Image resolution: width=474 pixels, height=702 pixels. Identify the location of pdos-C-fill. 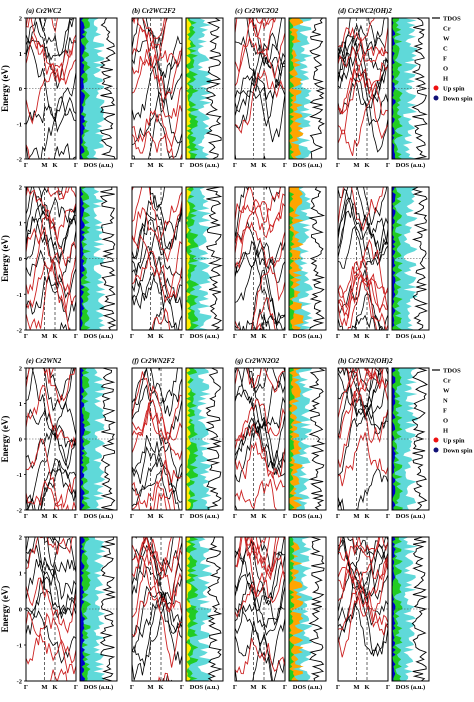
(292, 258).